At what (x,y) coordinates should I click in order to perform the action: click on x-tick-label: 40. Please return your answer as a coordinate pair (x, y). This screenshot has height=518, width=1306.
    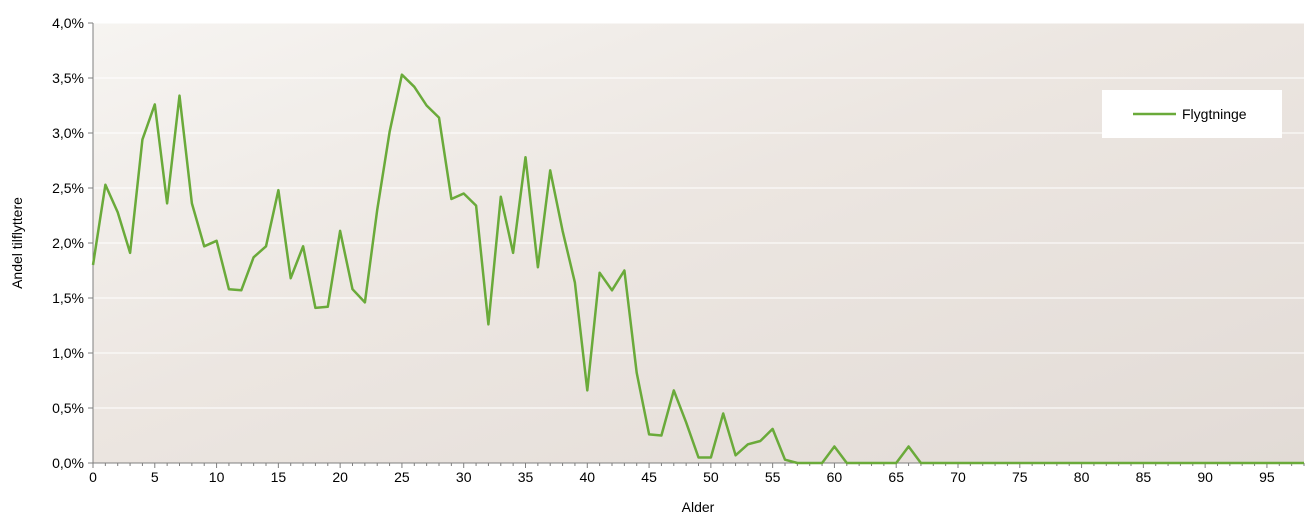
    Looking at the image, I should click on (587, 477).